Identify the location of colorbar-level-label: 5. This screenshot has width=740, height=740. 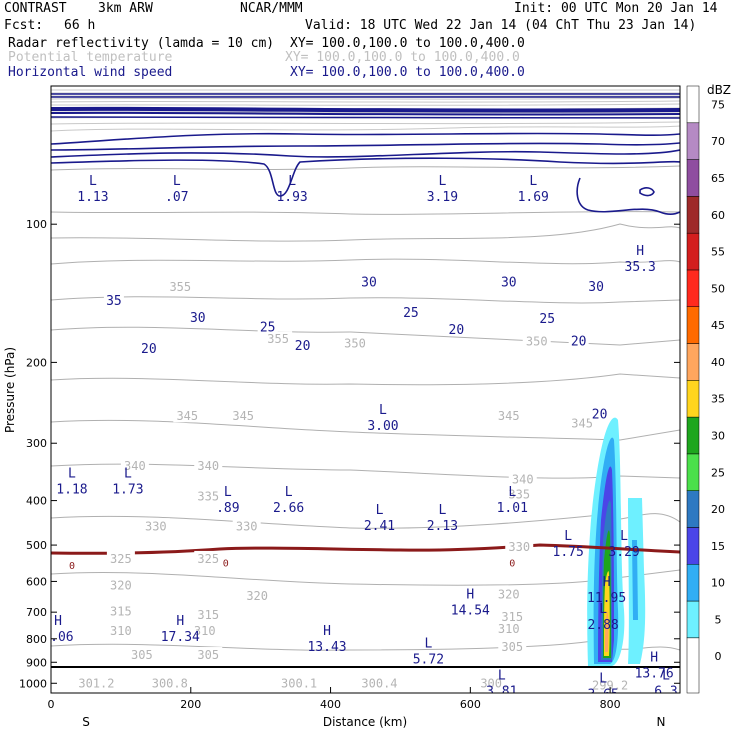
(718, 619).